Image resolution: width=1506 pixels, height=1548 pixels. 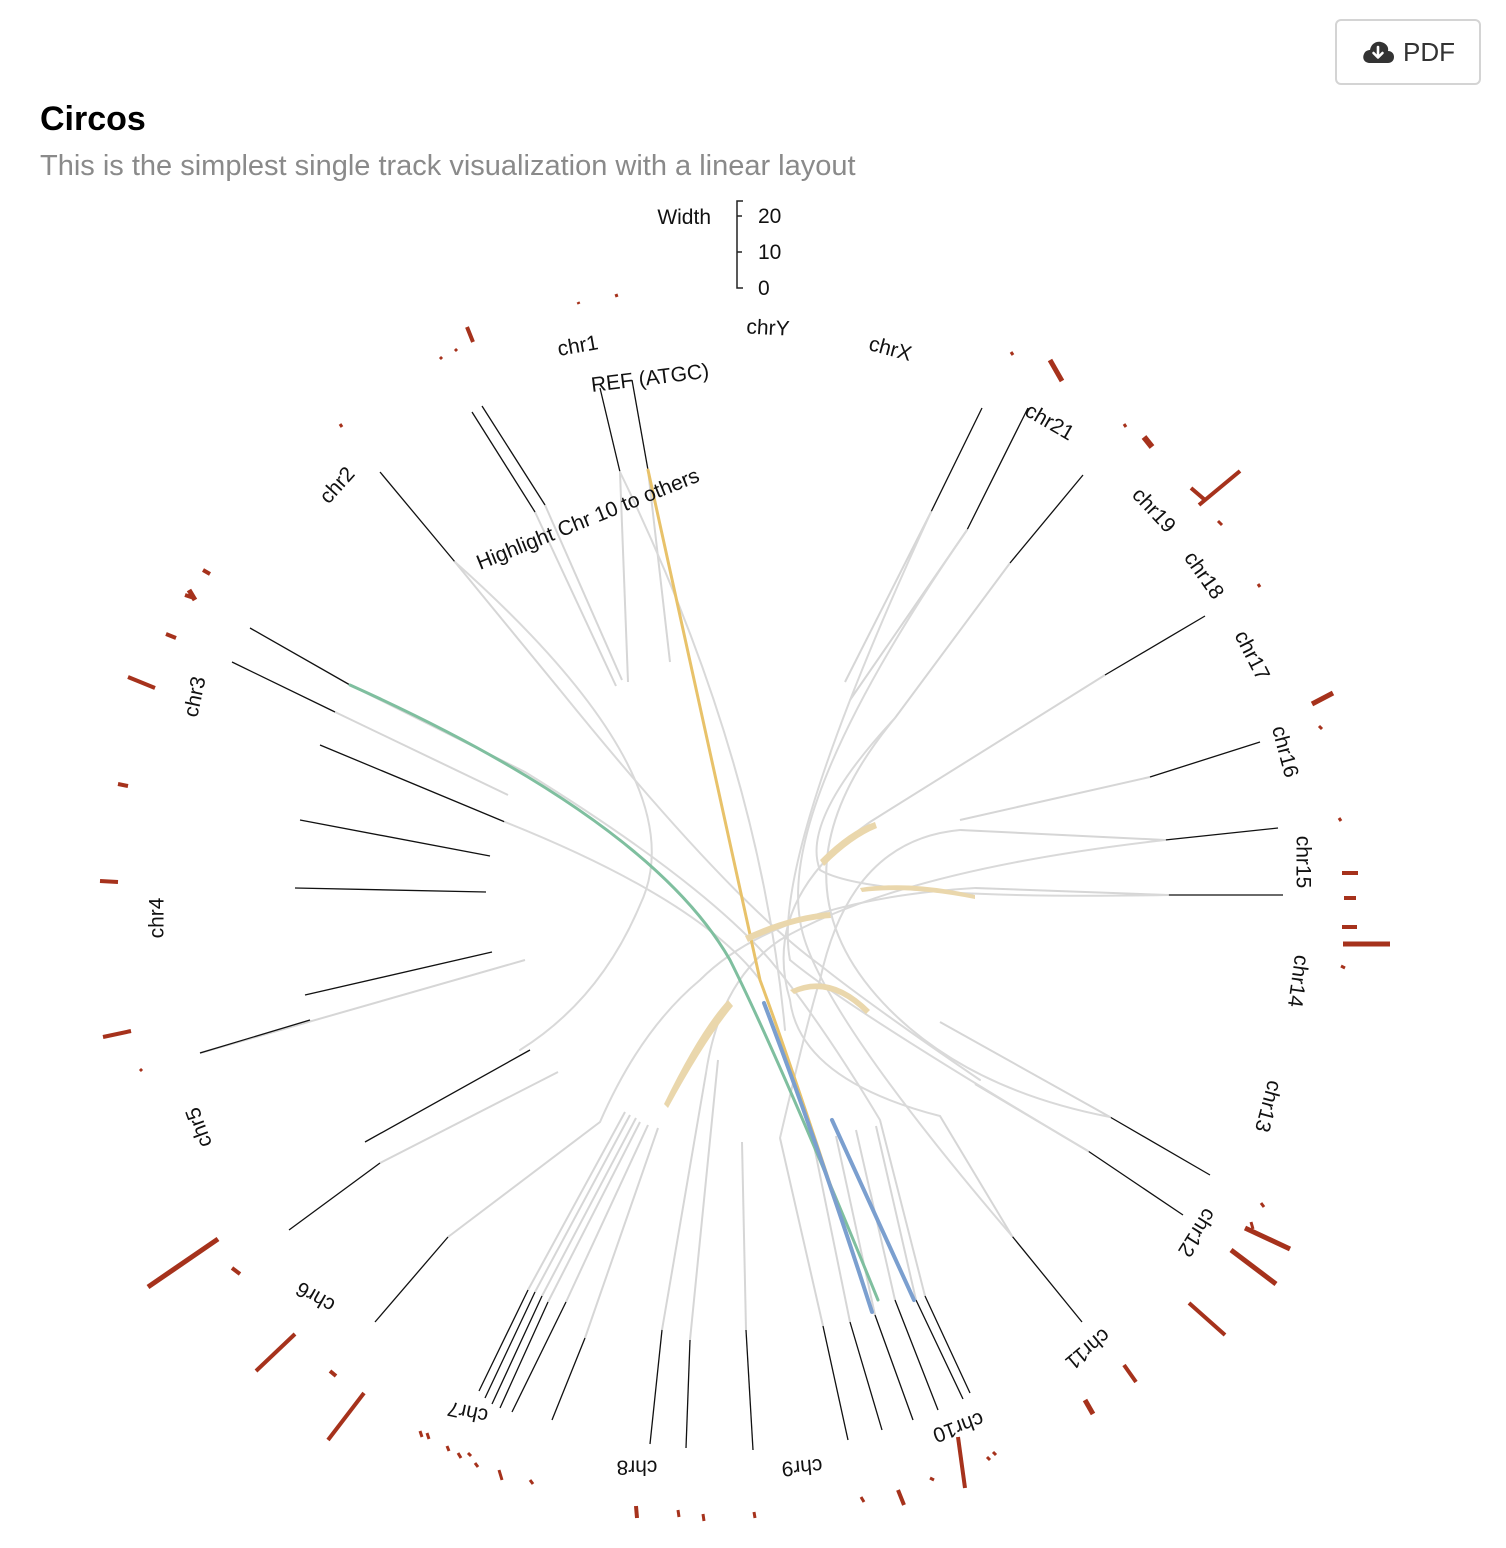 I want to click on pdf-download-button: PDF, so click(x=1408, y=52).